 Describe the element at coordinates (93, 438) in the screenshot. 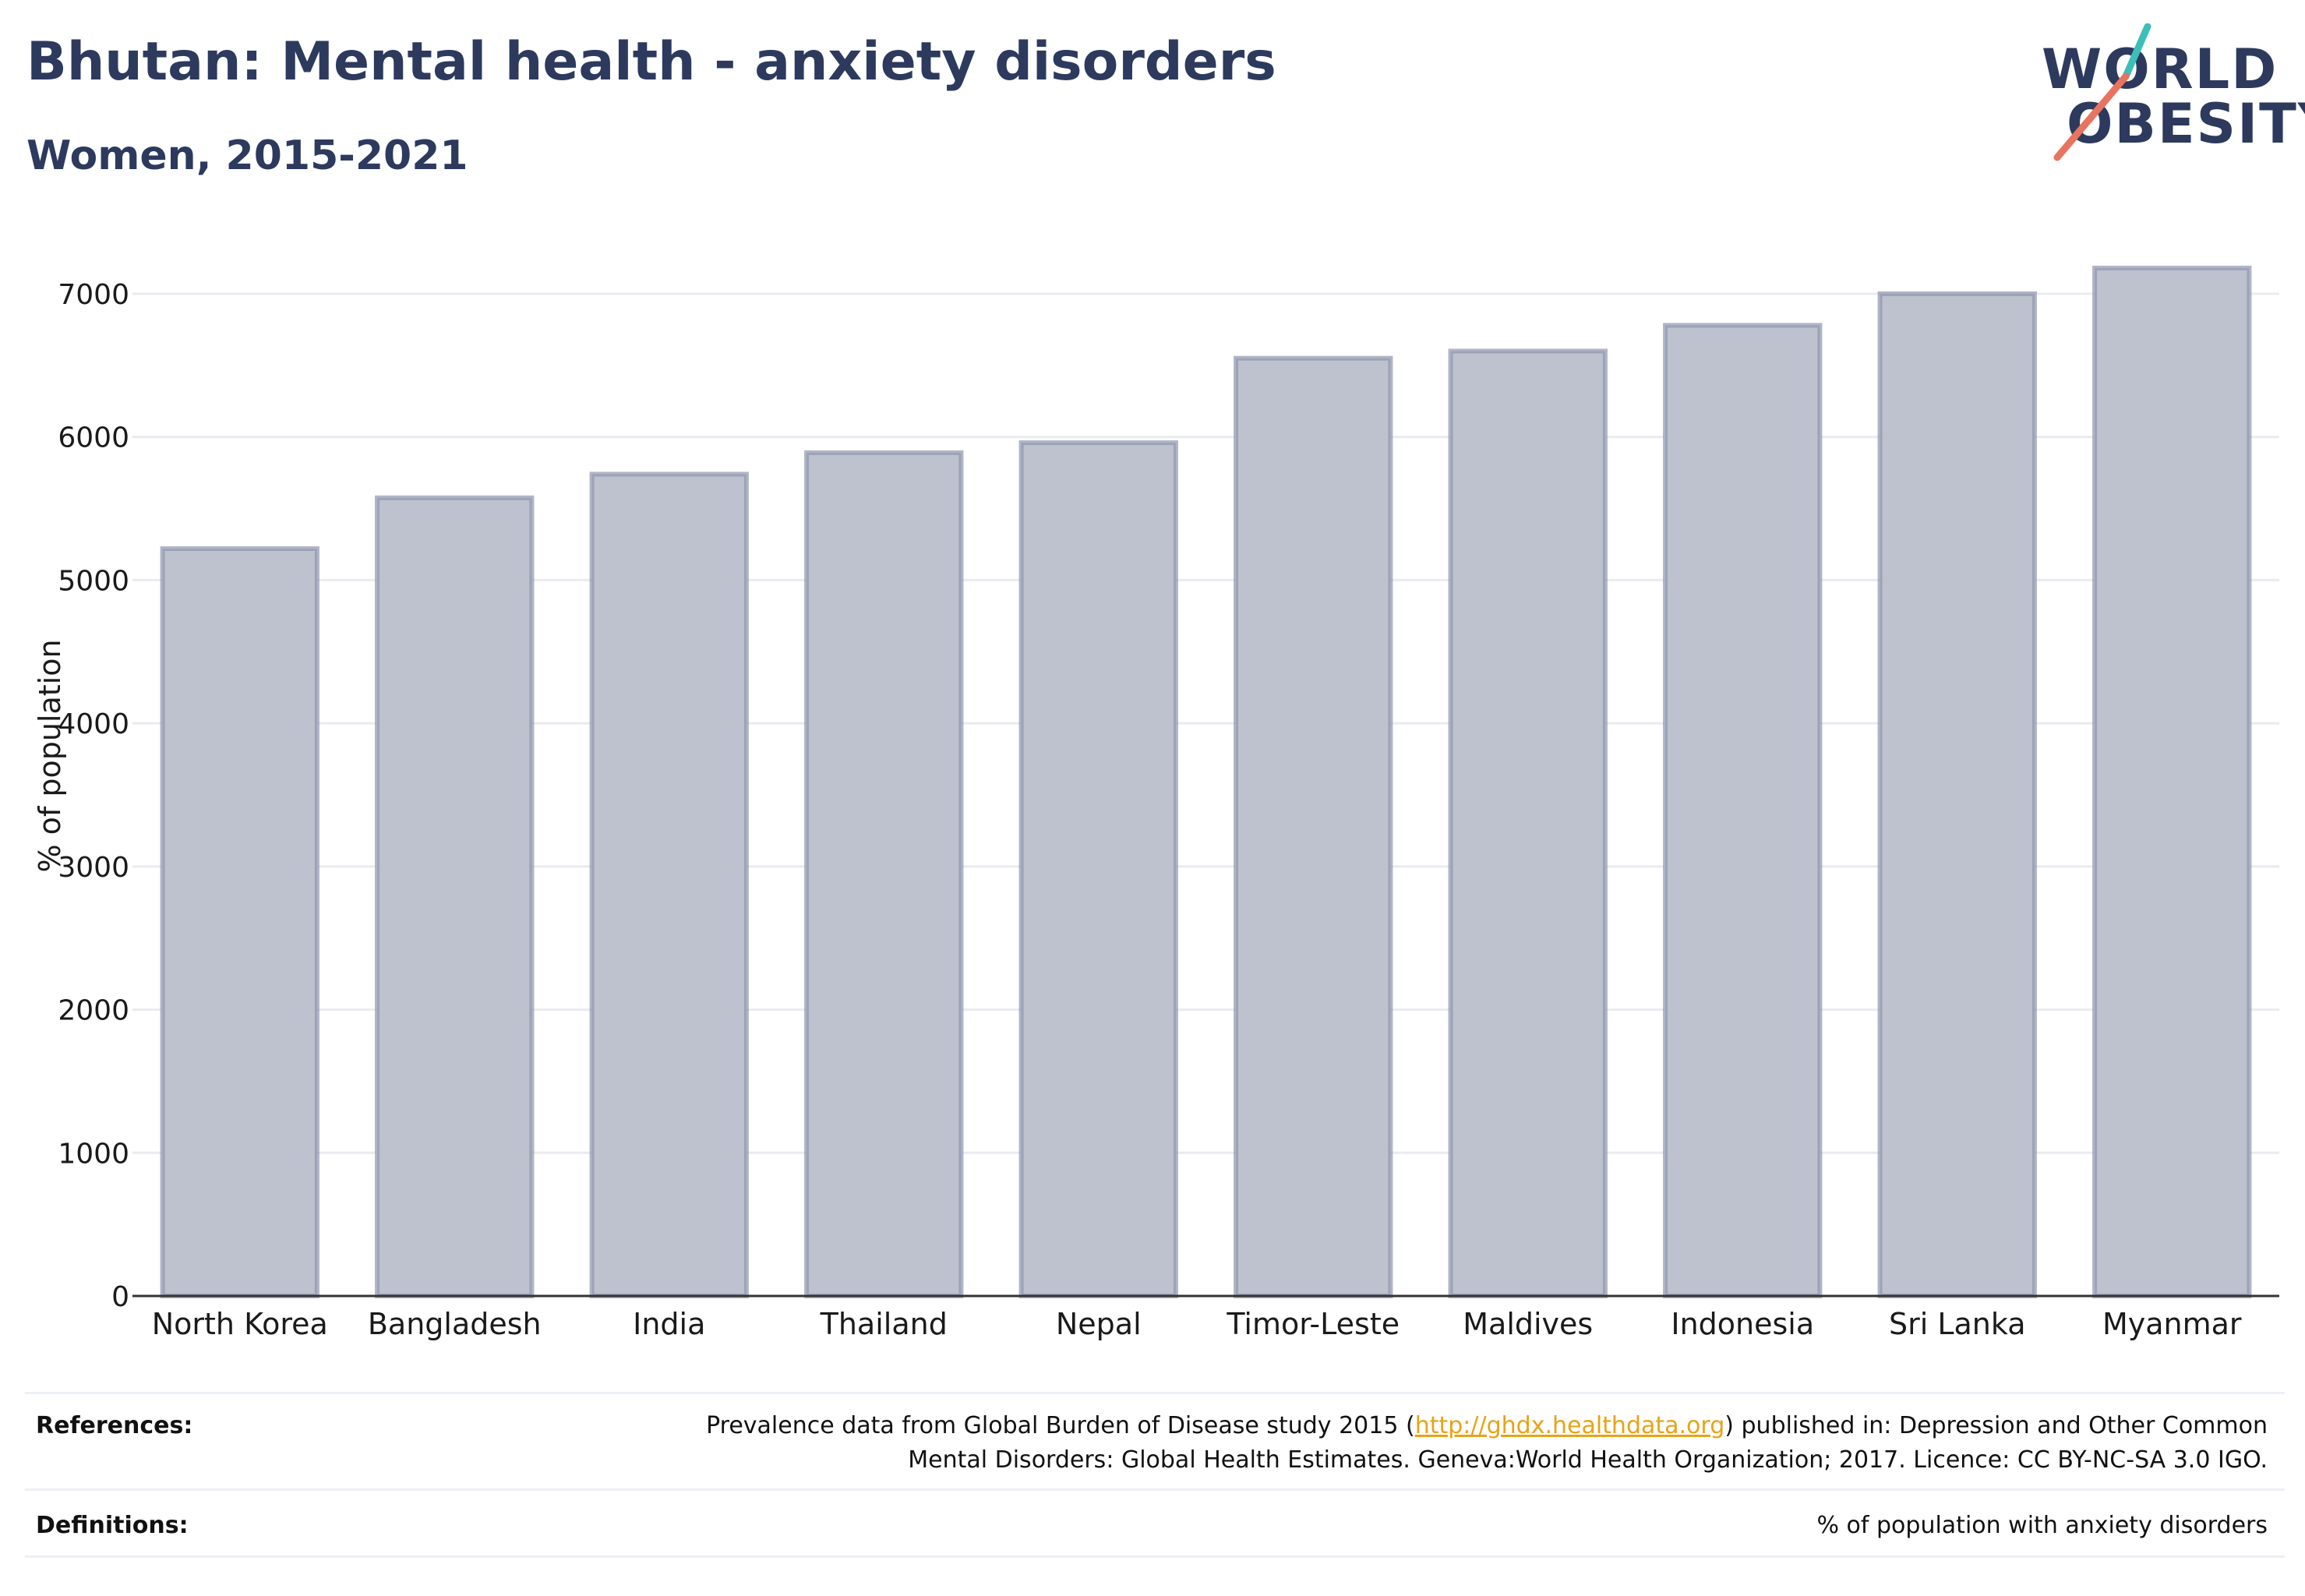

I see `y-tick-label: 6000` at that location.